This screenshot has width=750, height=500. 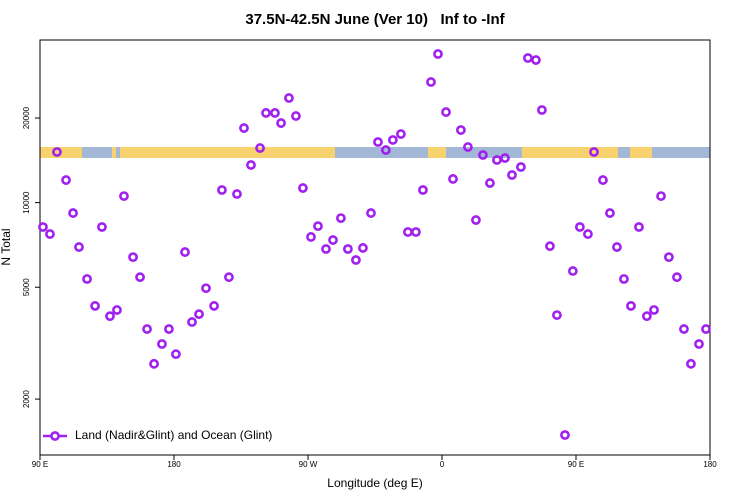 What do you see at coordinates (26, 117) in the screenshot?
I see `y-tick-label: 20000` at bounding box center [26, 117].